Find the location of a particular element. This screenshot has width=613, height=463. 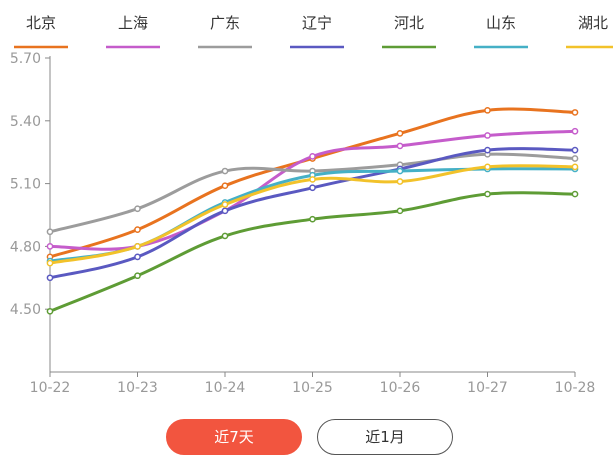

x-tick-label: 10-23 is located at coordinates (137, 388).